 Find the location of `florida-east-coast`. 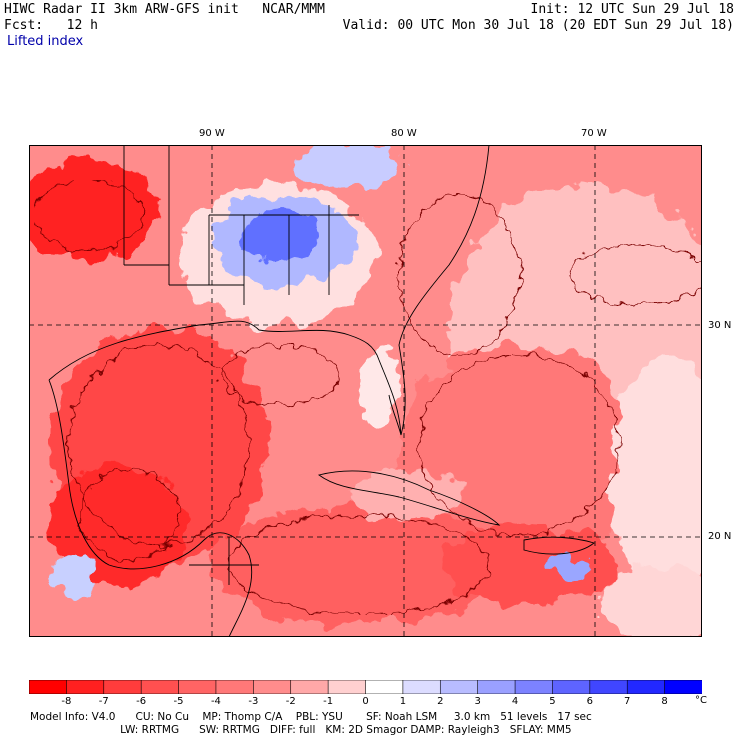

florida-east-coast is located at coordinates (444, 290).